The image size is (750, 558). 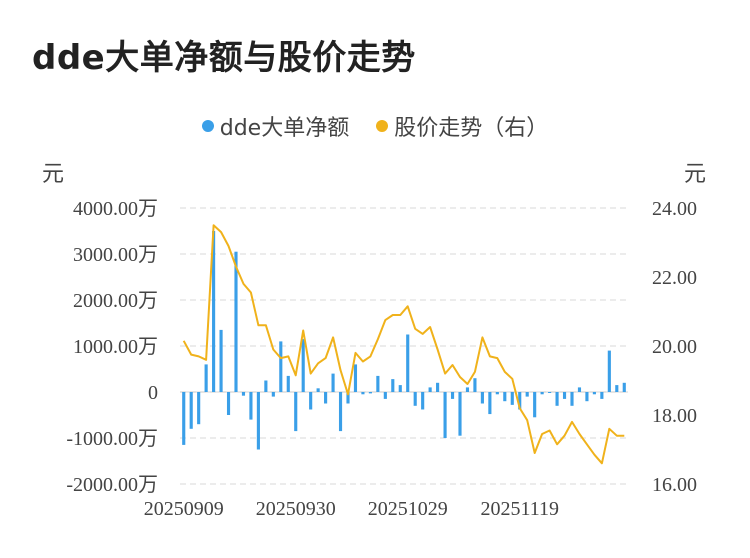 What do you see at coordinates (296, 509) in the screenshot?
I see `x-tick-label: 20250930` at bounding box center [296, 509].